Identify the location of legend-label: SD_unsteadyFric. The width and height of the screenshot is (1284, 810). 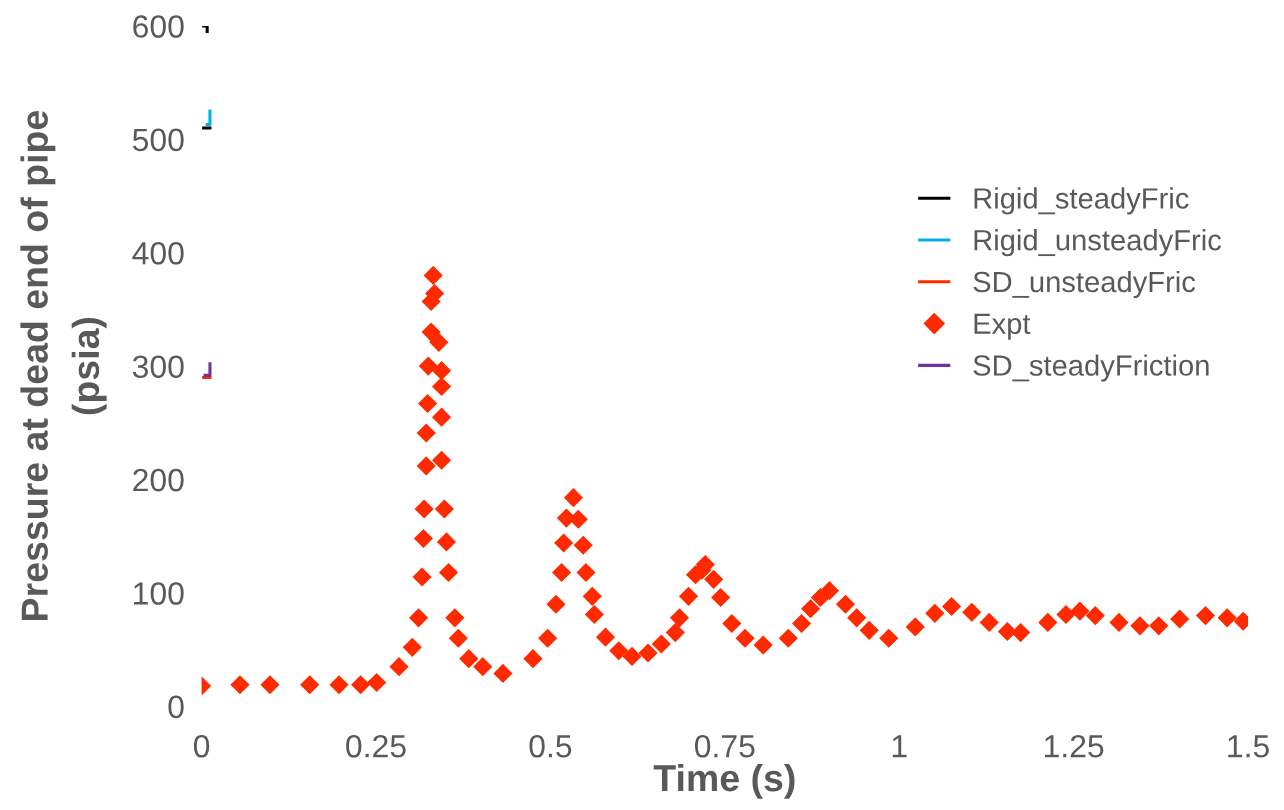
(1084, 284).